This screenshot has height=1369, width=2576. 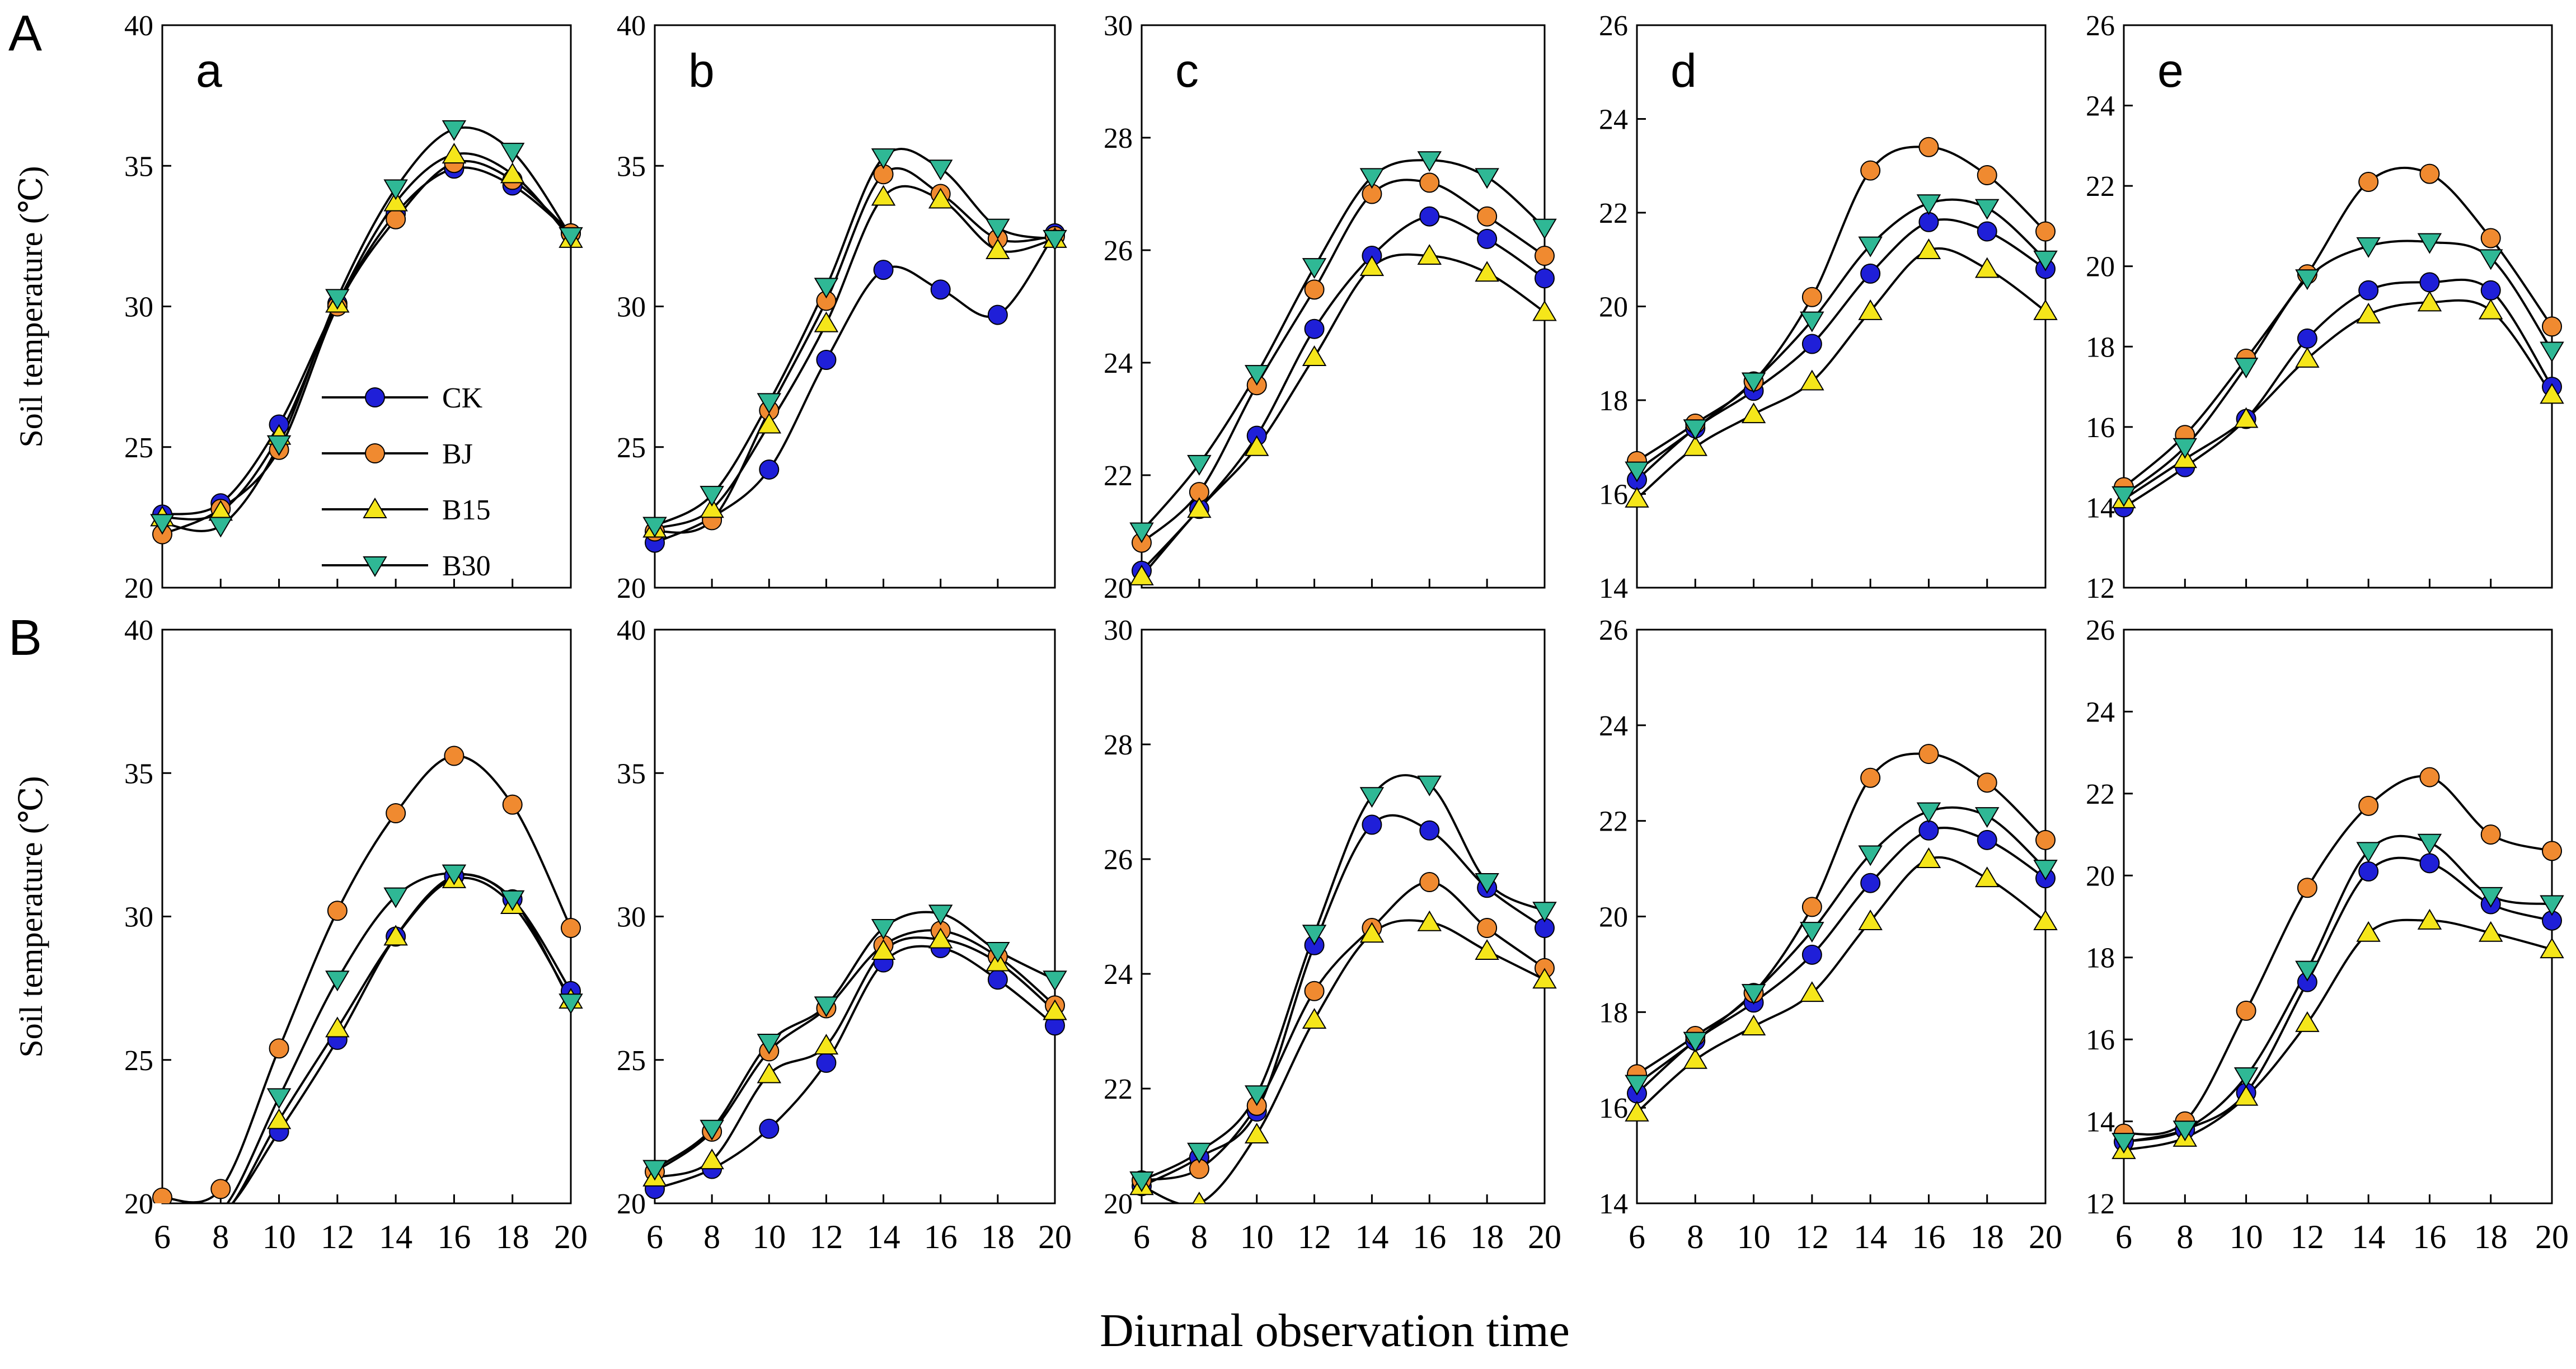 I want to click on panel-letter: e, so click(x=2170, y=70).